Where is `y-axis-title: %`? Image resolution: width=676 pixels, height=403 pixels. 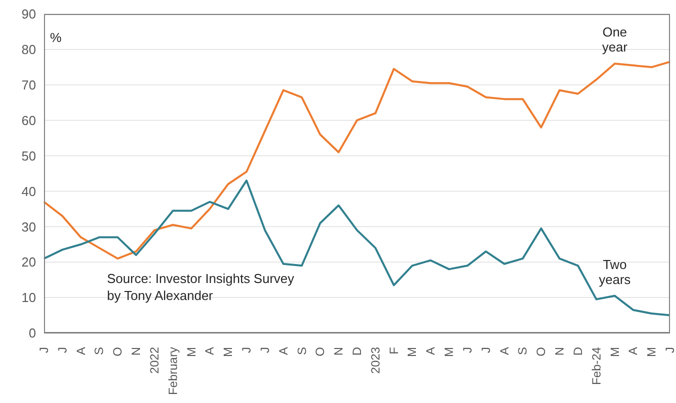
y-axis-title: % is located at coordinates (56, 37).